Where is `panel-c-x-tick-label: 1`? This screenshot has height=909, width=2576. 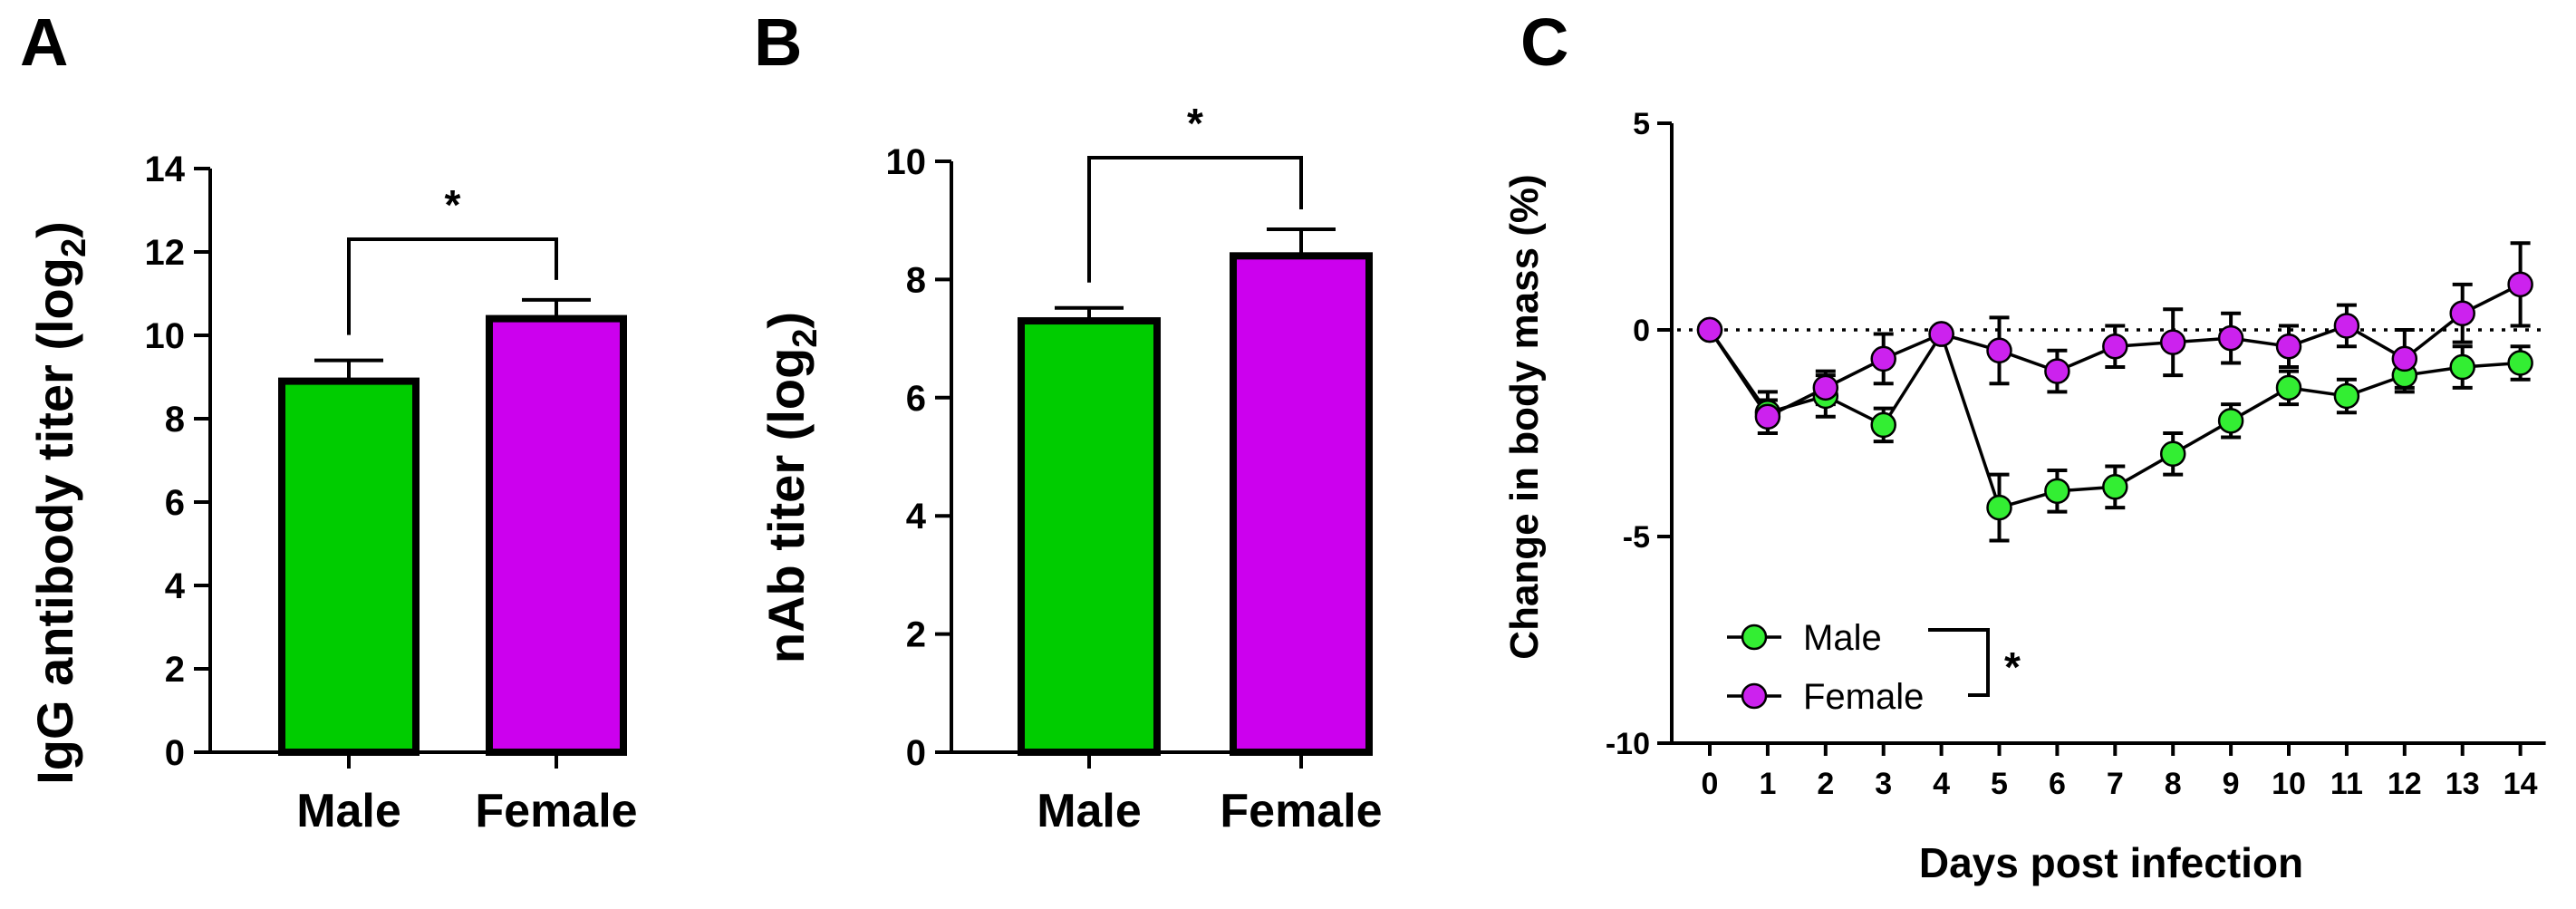 panel-c-x-tick-label: 1 is located at coordinates (1767, 784).